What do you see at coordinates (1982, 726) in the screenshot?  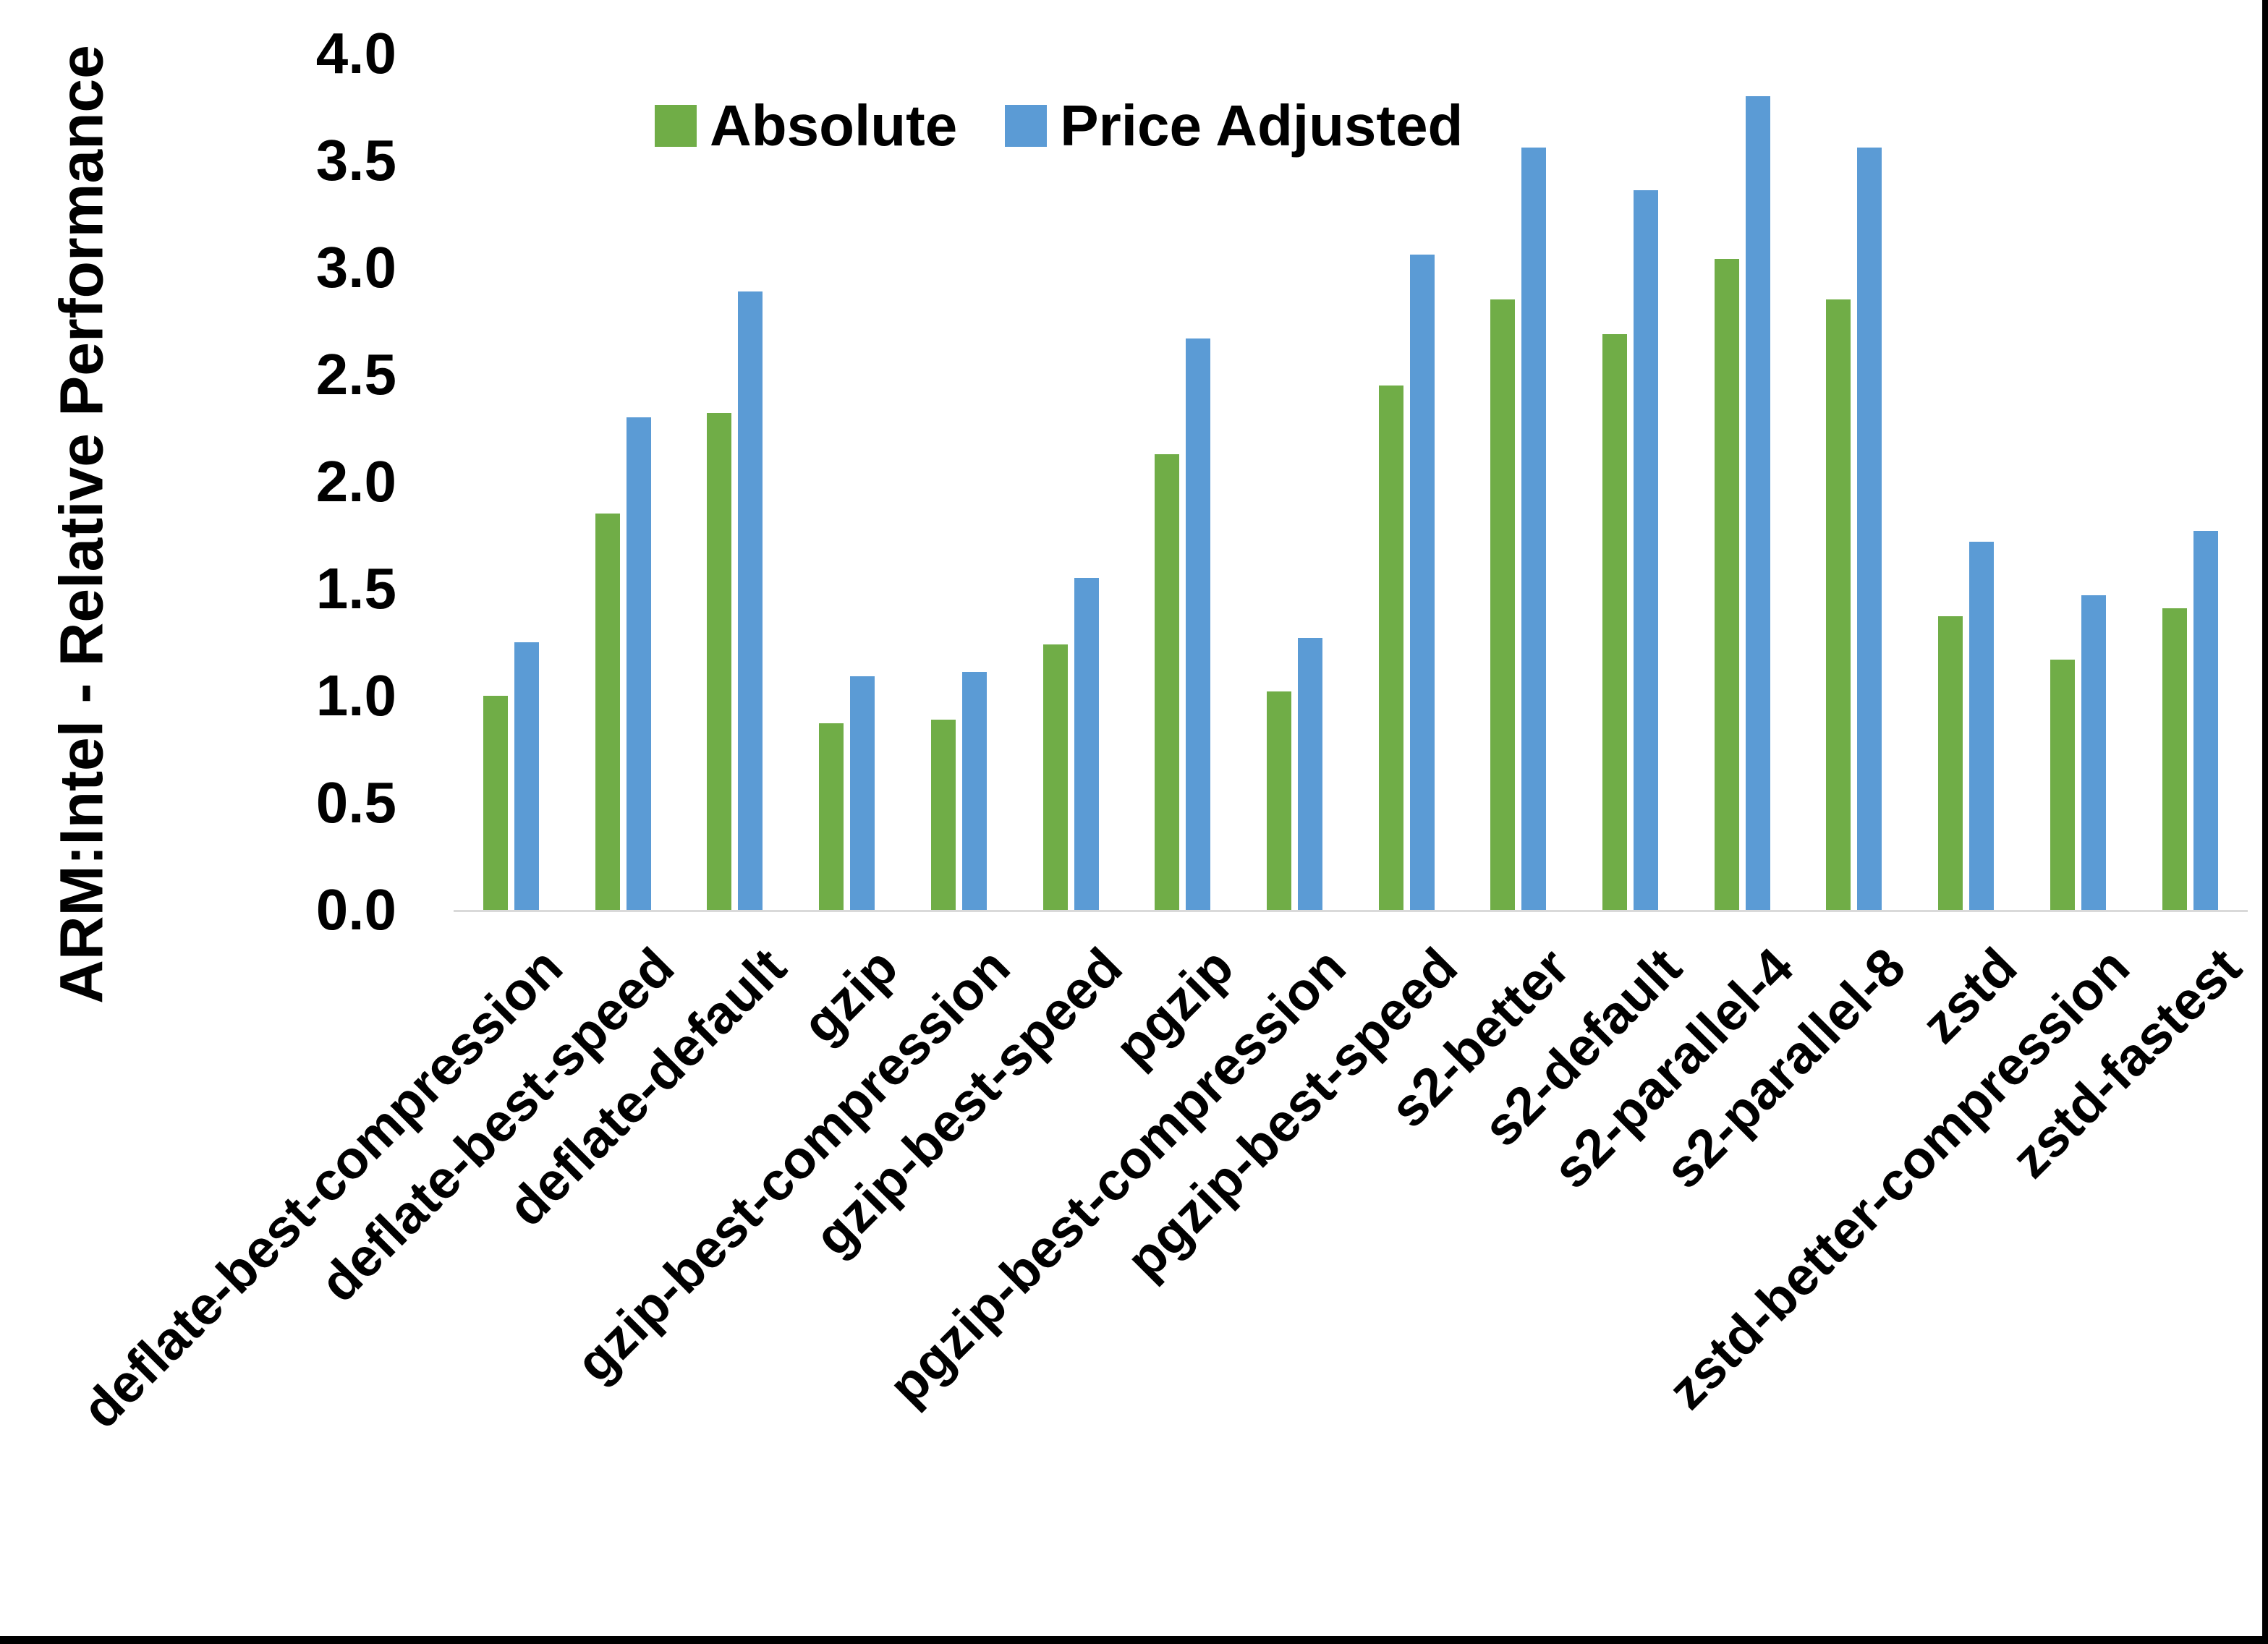 I see `bar-price-adjusted-zstd` at bounding box center [1982, 726].